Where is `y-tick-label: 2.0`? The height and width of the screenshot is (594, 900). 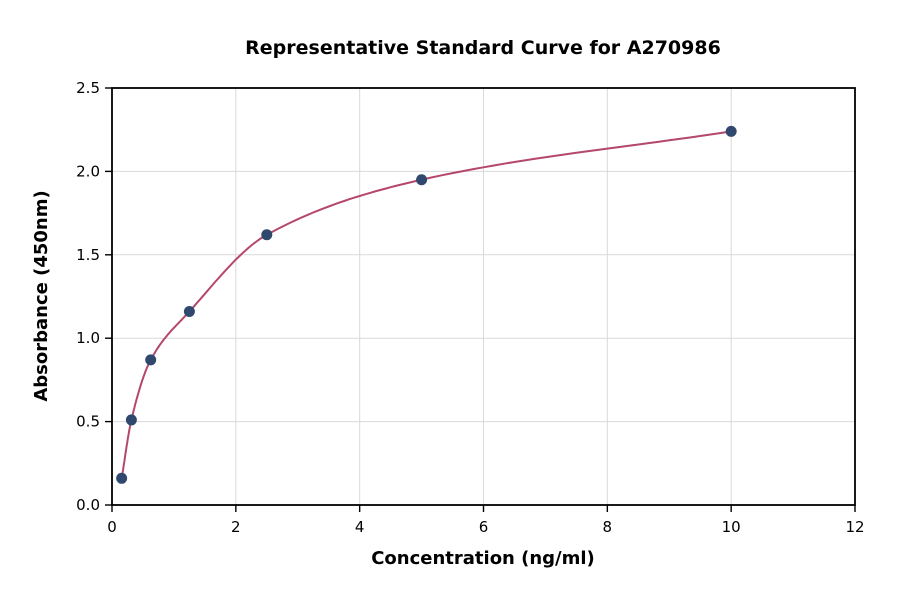
y-tick-label: 2.0 is located at coordinates (88, 171).